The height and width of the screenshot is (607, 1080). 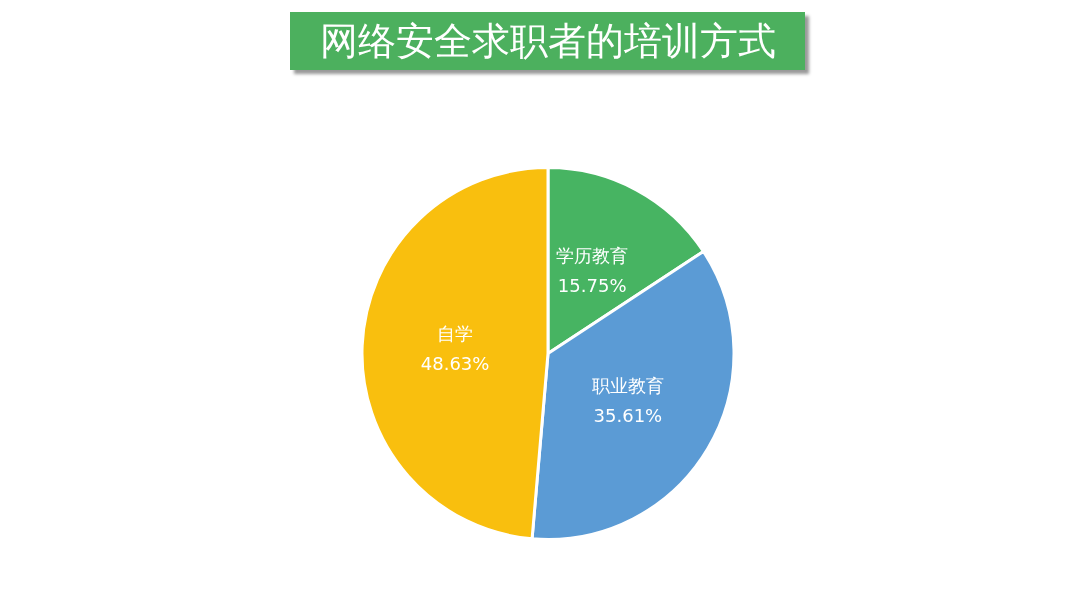 I want to click on slice-label: 职业教育, so click(x=627, y=385).